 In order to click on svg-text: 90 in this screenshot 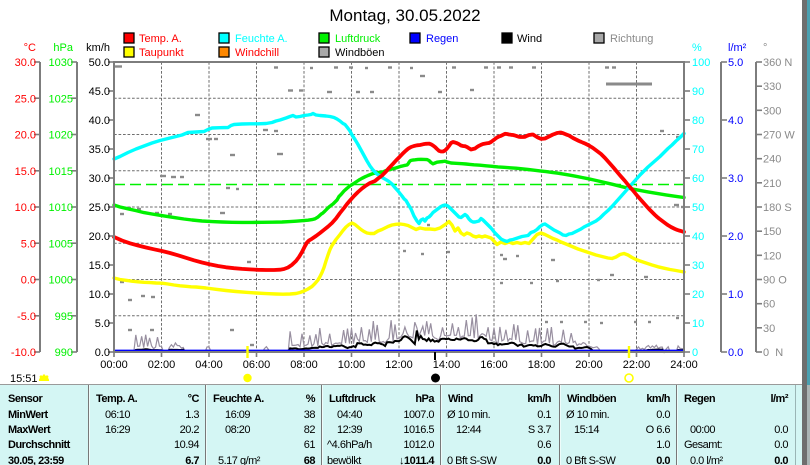, I will do `click(698, 92)`.